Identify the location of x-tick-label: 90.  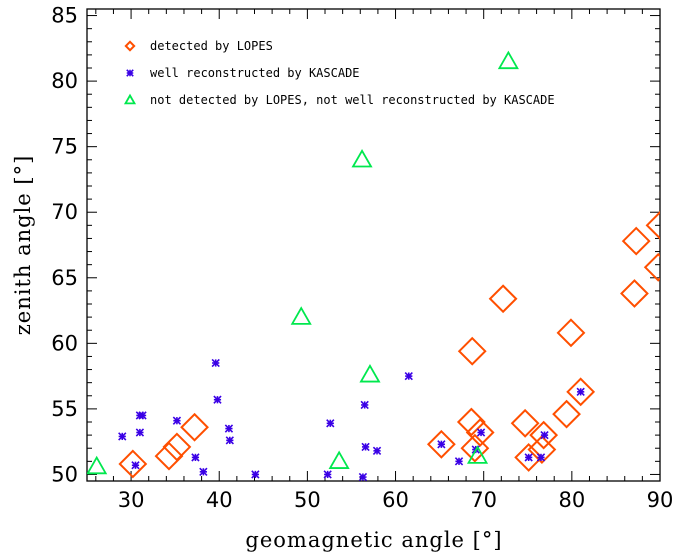
(660, 500).